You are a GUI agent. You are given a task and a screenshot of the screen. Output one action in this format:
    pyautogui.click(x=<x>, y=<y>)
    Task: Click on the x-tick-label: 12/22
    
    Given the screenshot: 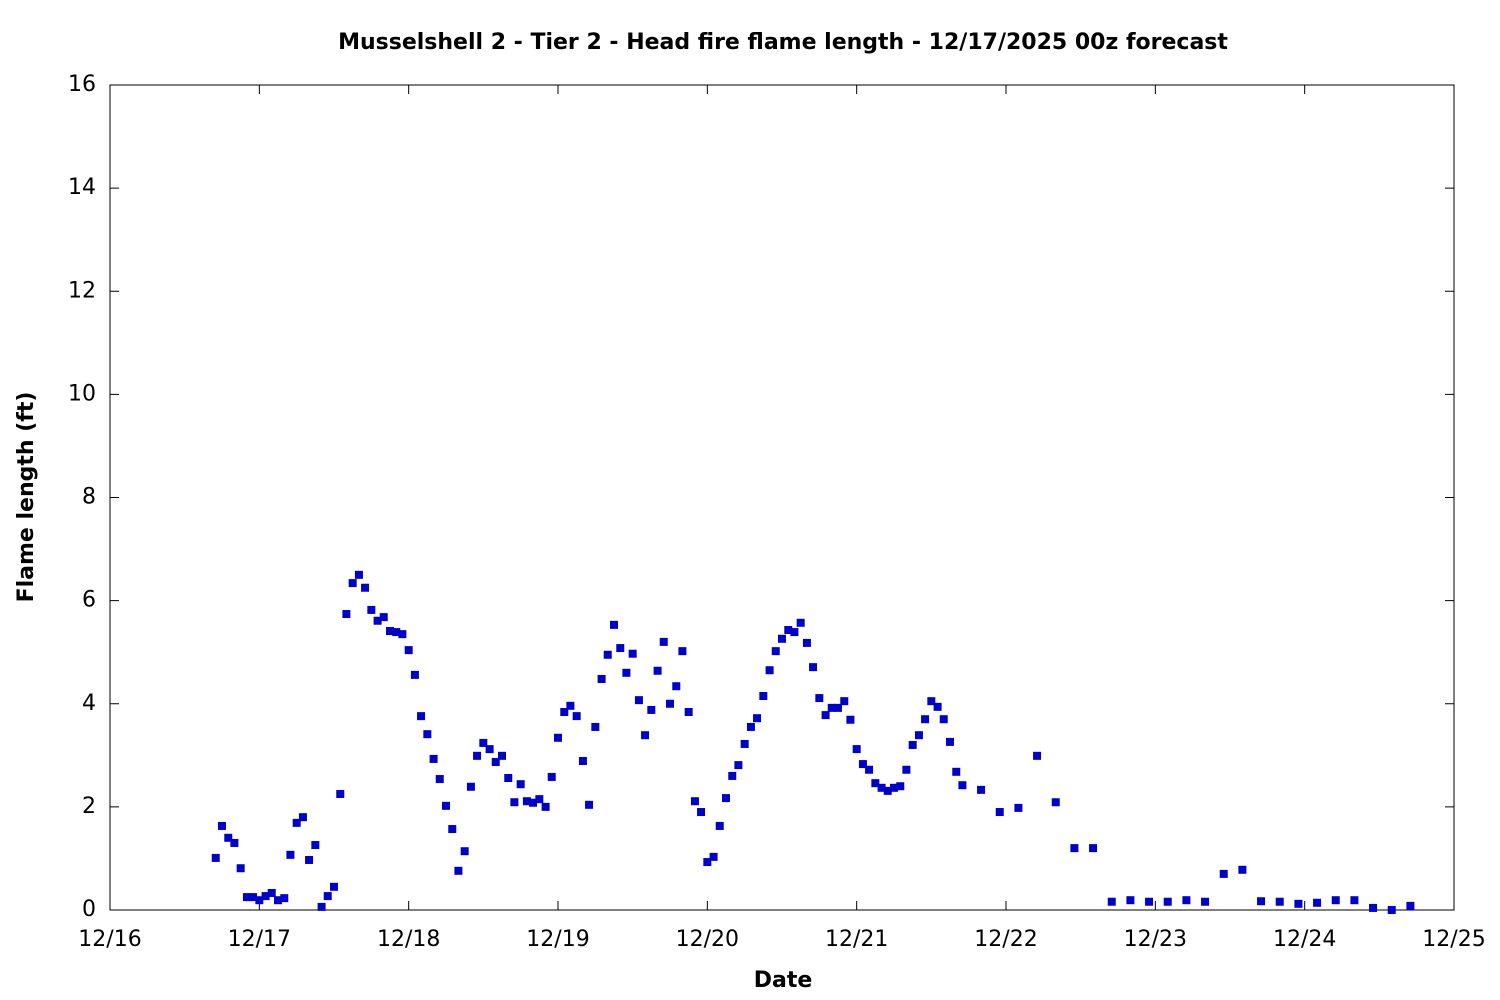 What is the action you would take?
    pyautogui.click(x=1005, y=939)
    